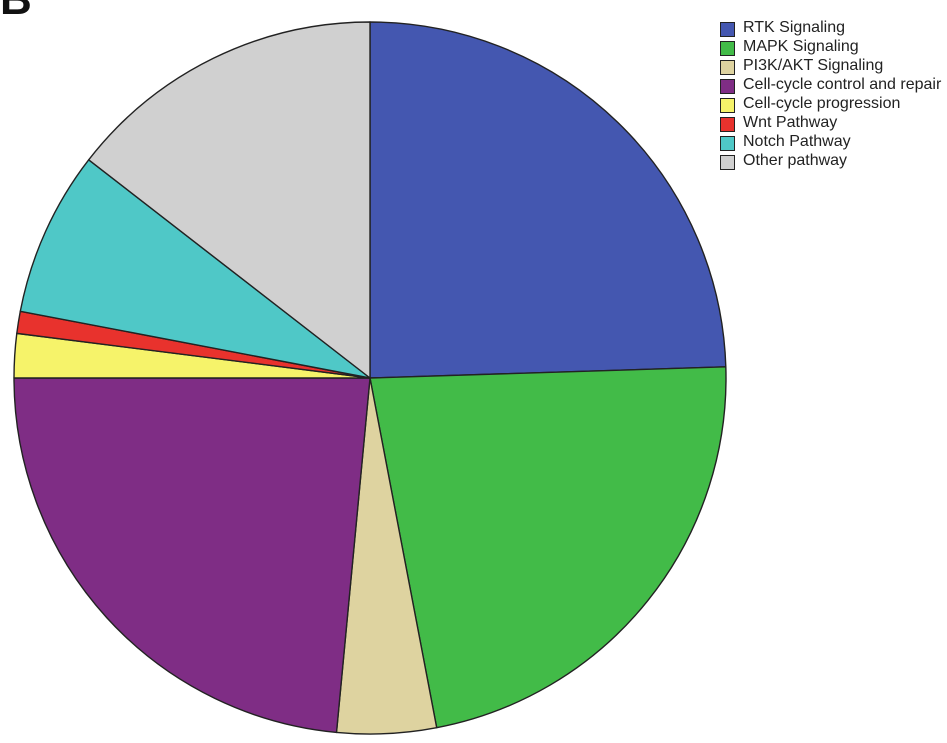  I want to click on legend-item: MAPK Signaling, so click(832, 47).